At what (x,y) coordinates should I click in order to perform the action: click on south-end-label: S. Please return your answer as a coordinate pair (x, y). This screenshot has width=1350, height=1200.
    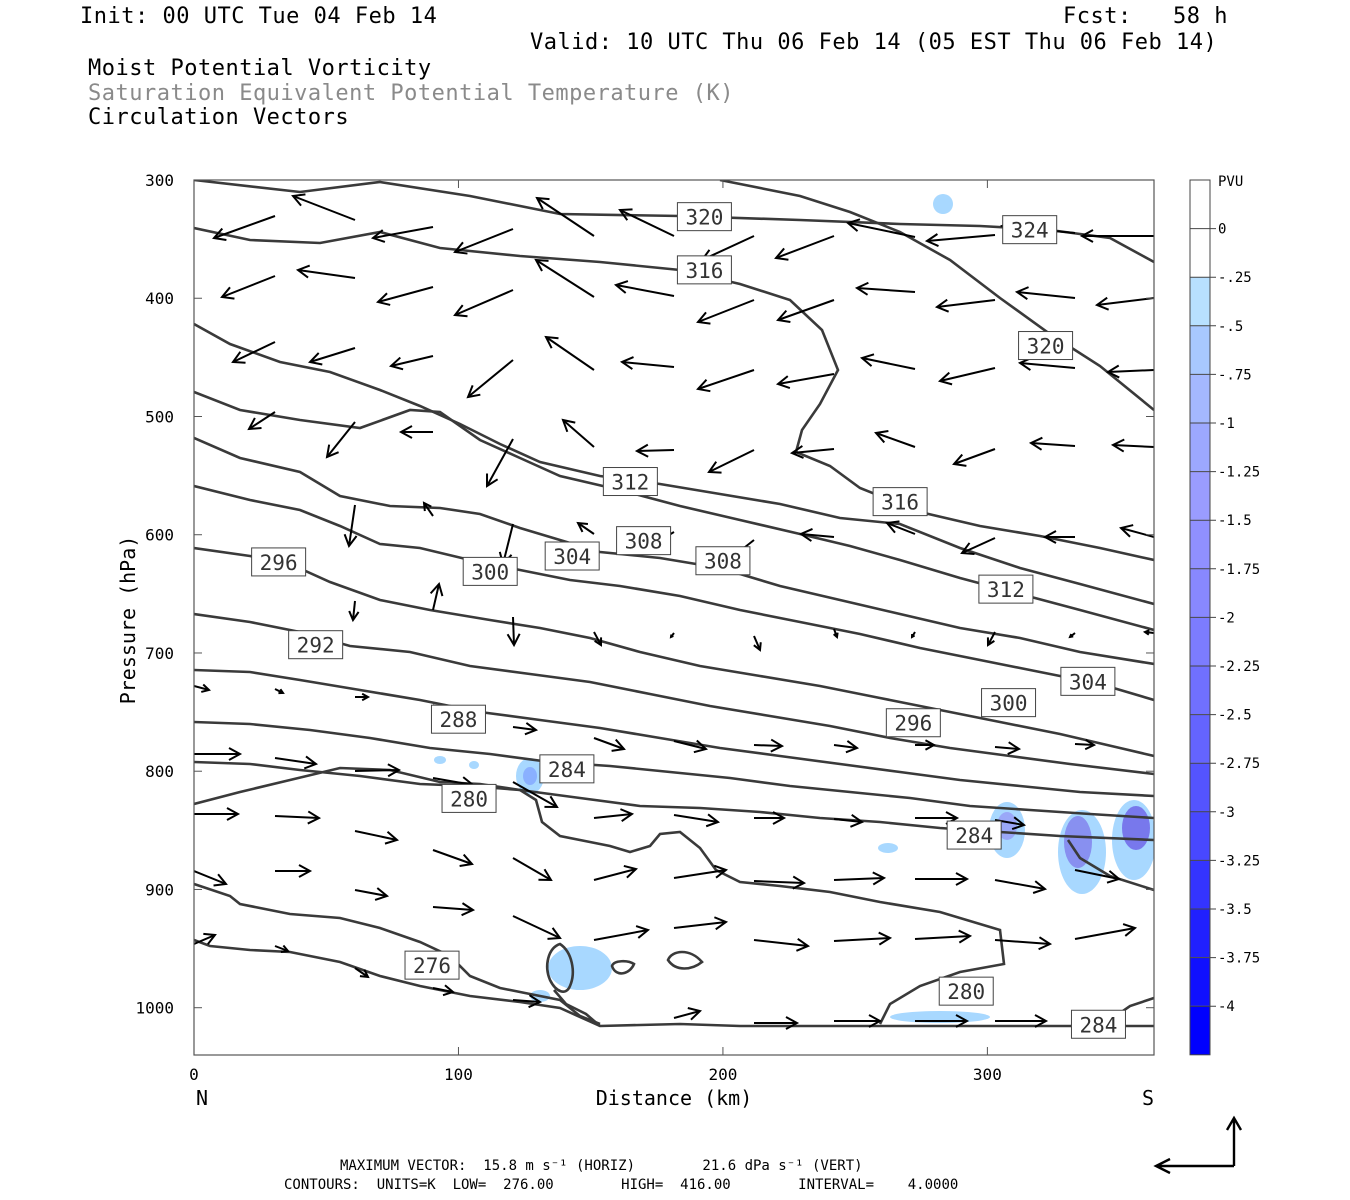
    Looking at the image, I should click on (1148, 1098).